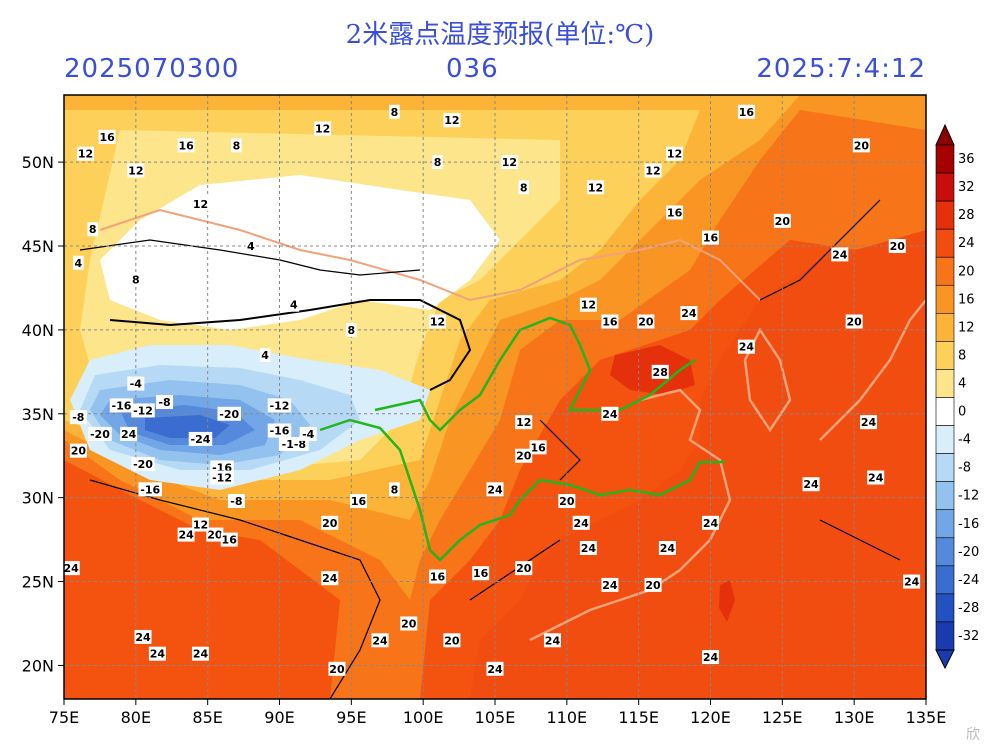 The width and height of the screenshot is (1000, 750). Describe the element at coordinates (710, 717) in the screenshot. I see `lon-tick-label: 120E` at that location.